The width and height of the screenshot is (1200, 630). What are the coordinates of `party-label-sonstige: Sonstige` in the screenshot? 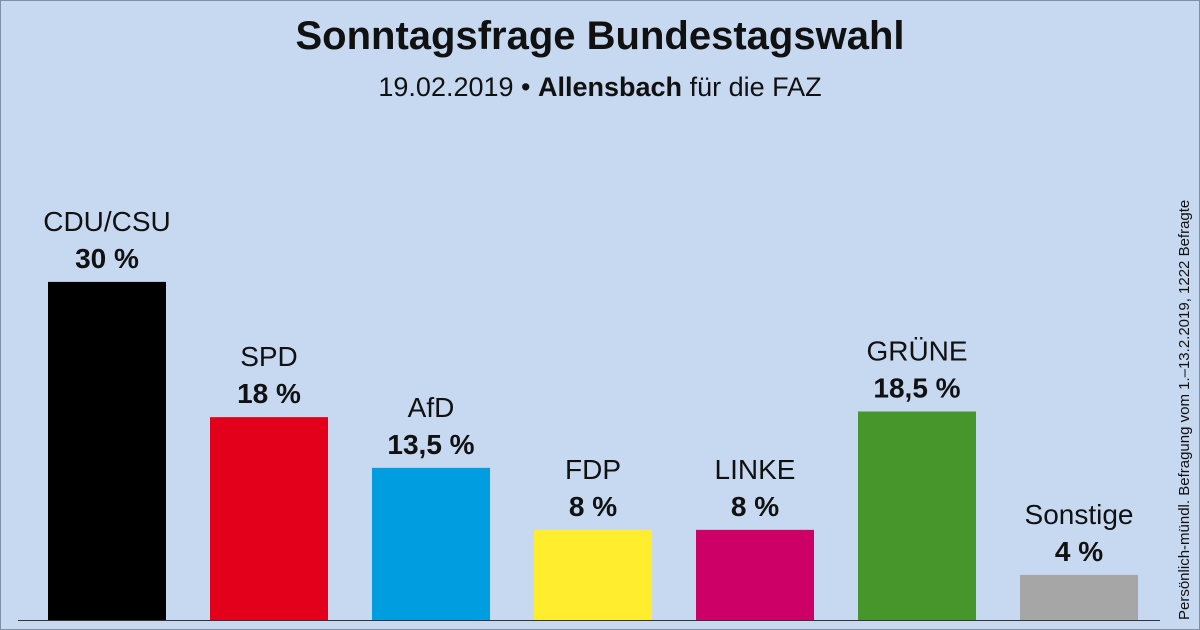 It's located at (1079, 514).